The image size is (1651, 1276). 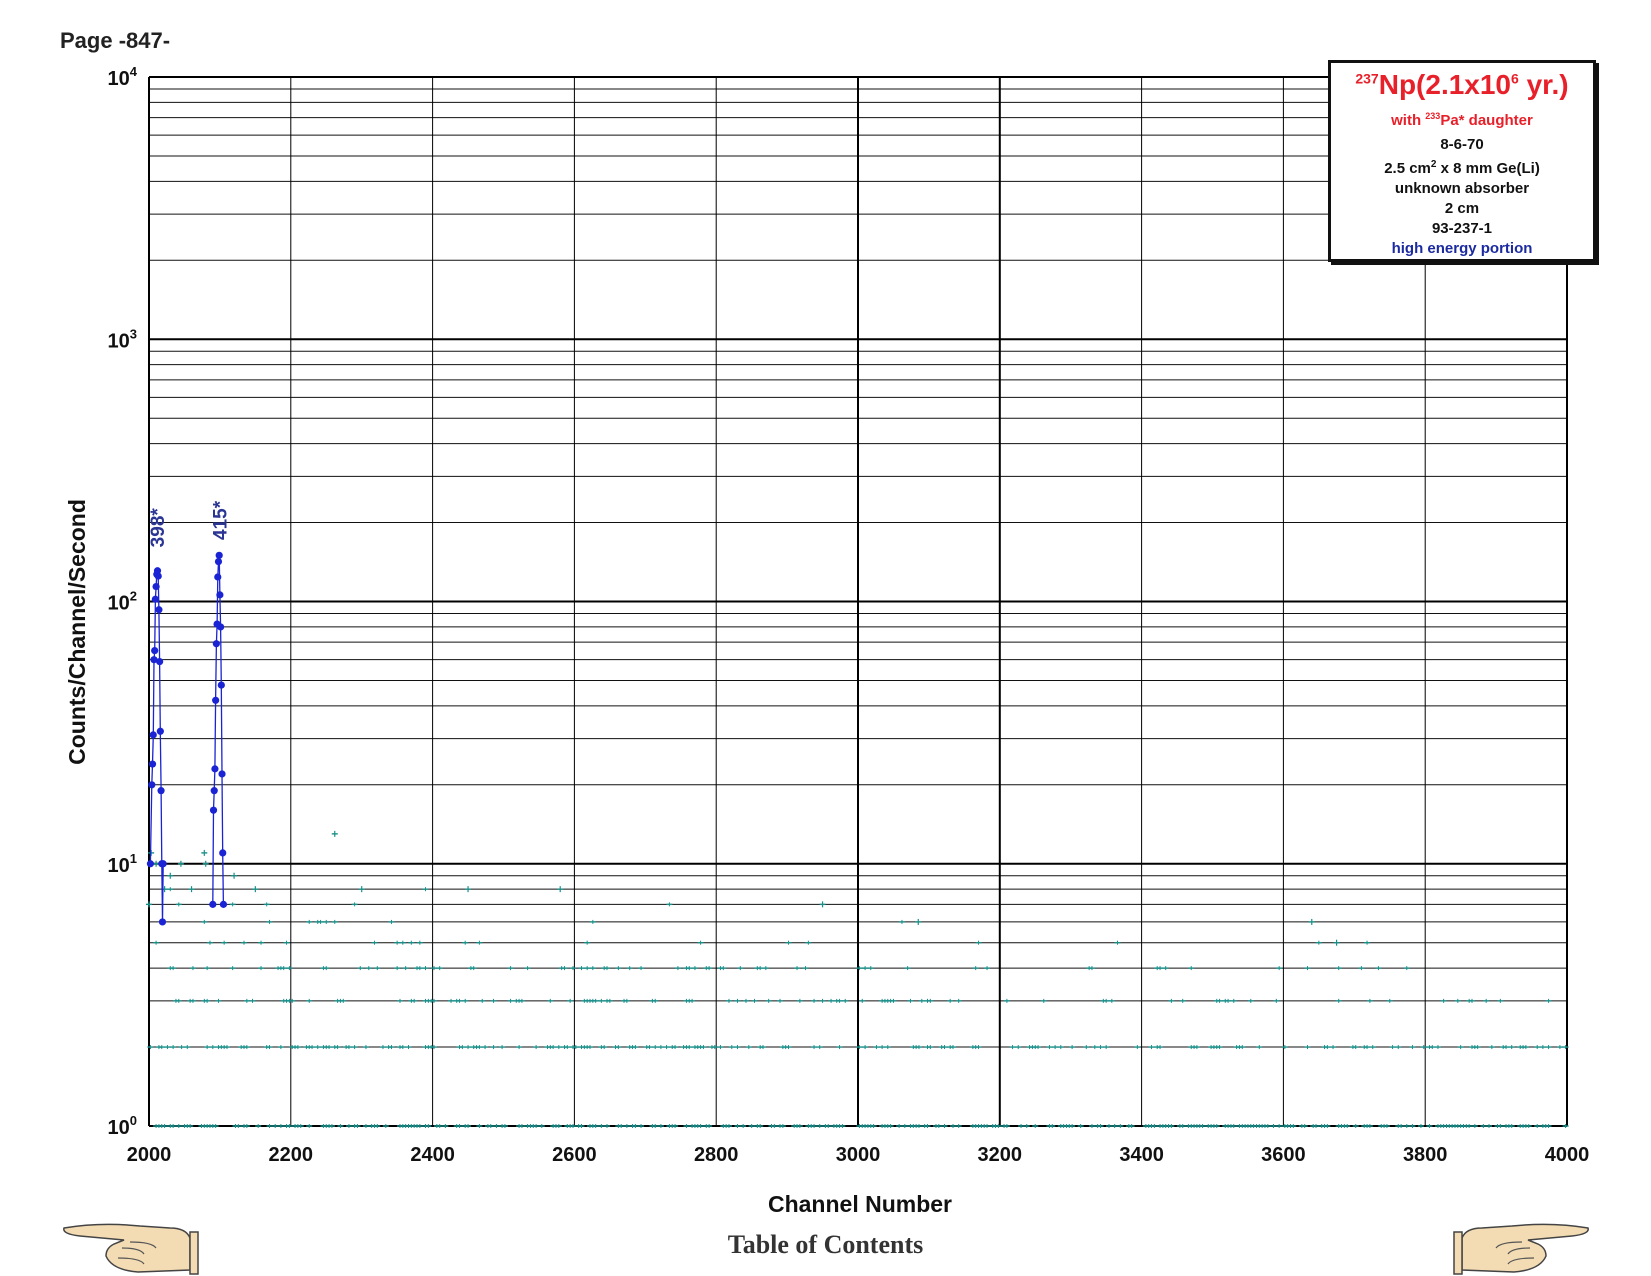 I want to click on peak-label: 415*, so click(x=221, y=520).